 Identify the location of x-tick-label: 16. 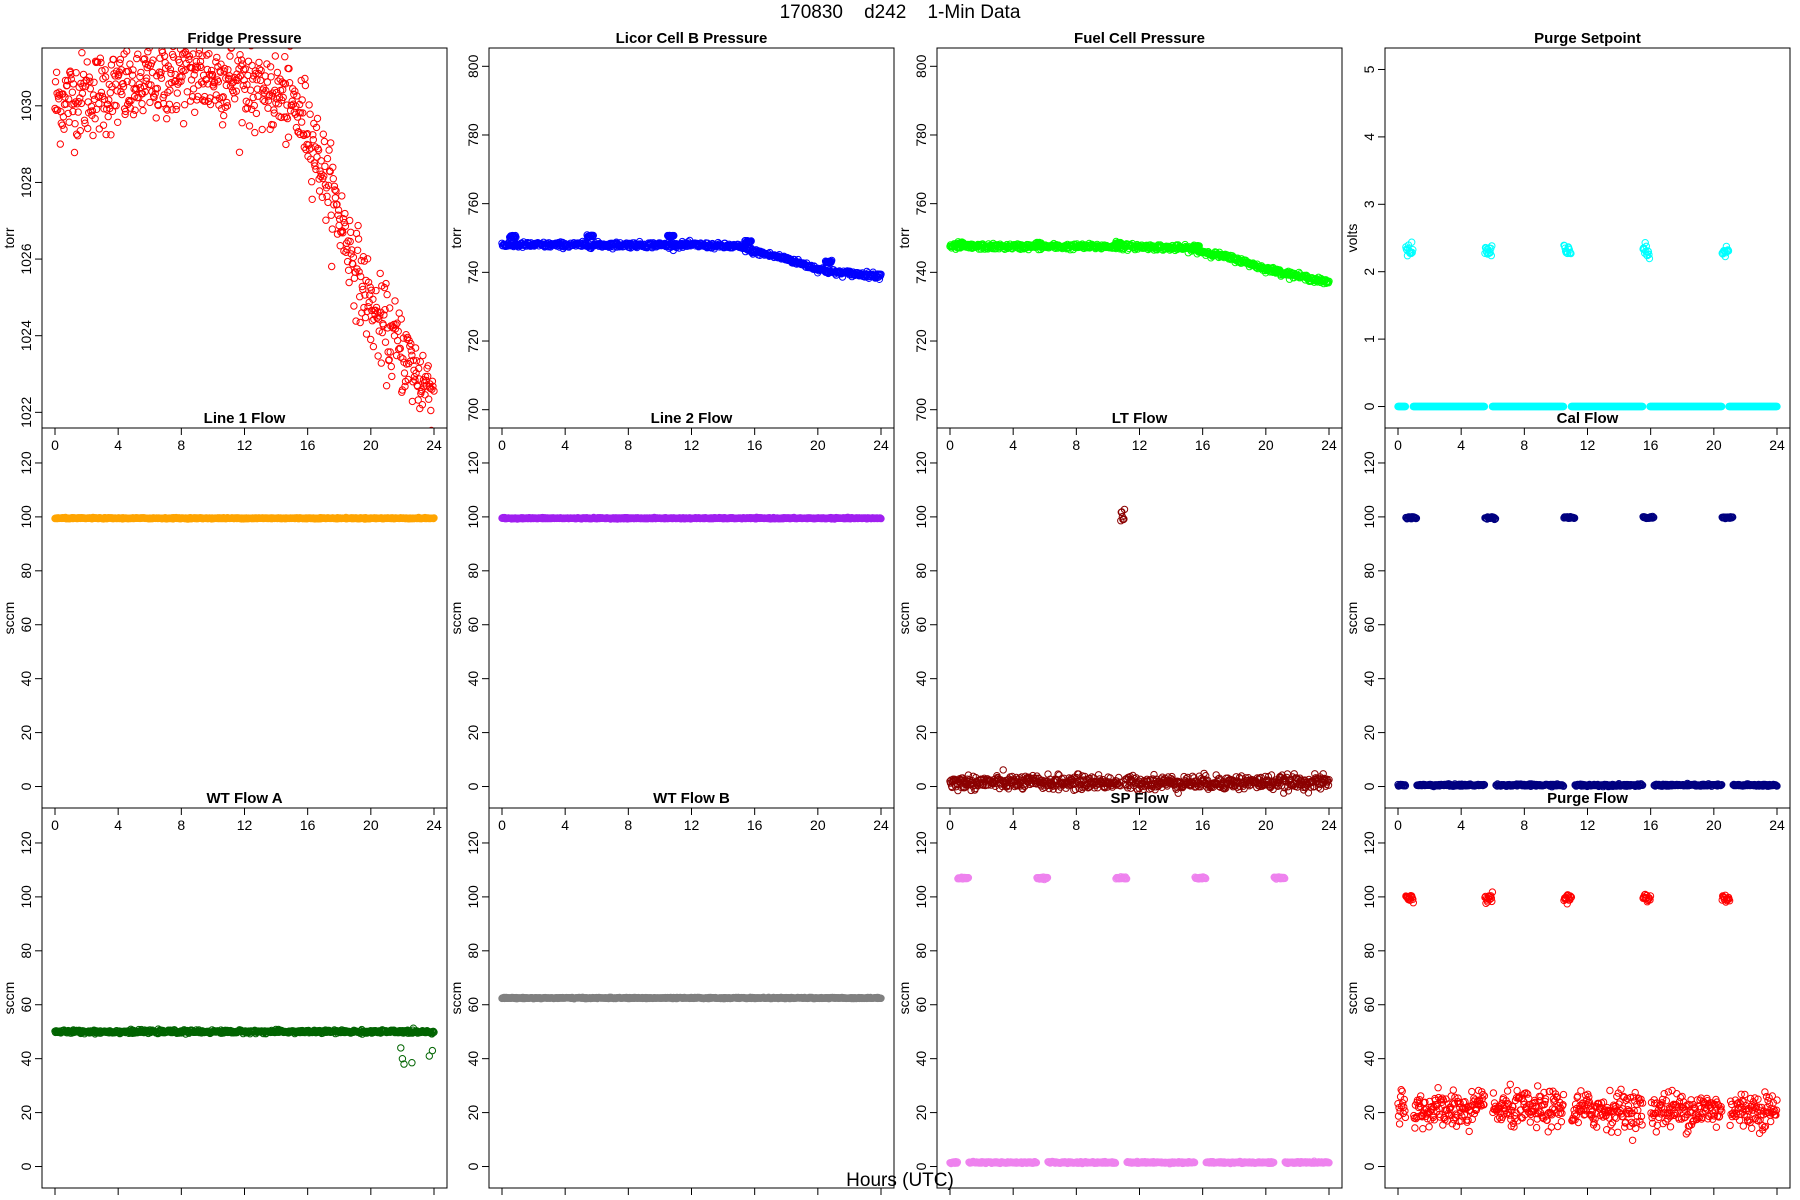
(1203, 825).